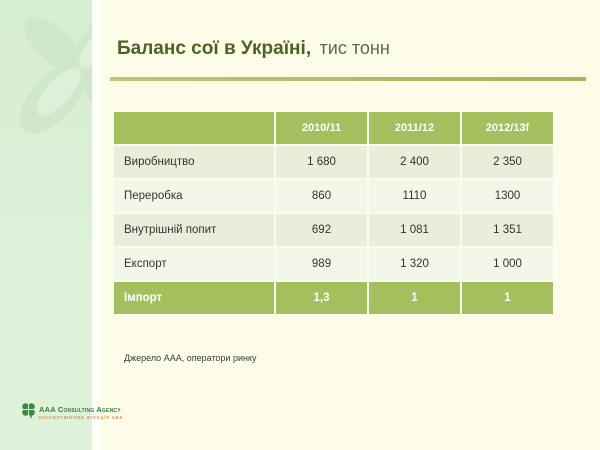 The height and width of the screenshot is (450, 600). I want to click on cell-value: 1 351, so click(507, 230).